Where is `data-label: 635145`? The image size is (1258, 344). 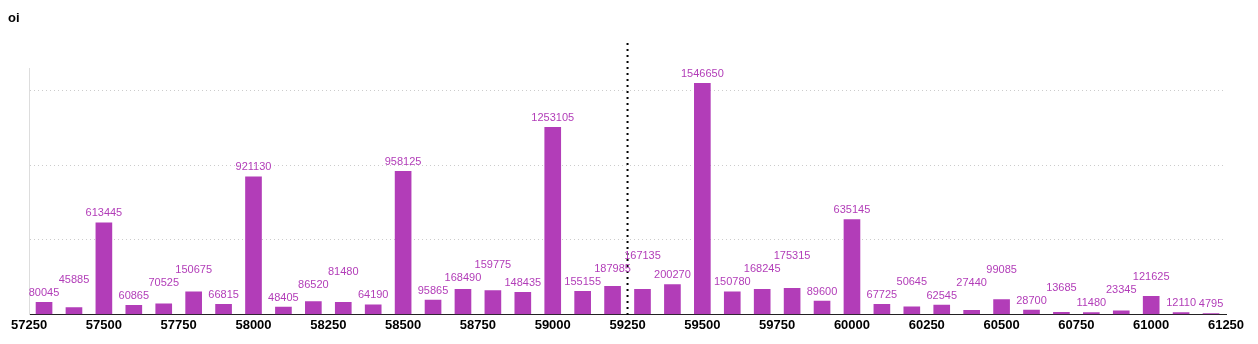
data-label: 635145 is located at coordinates (852, 209).